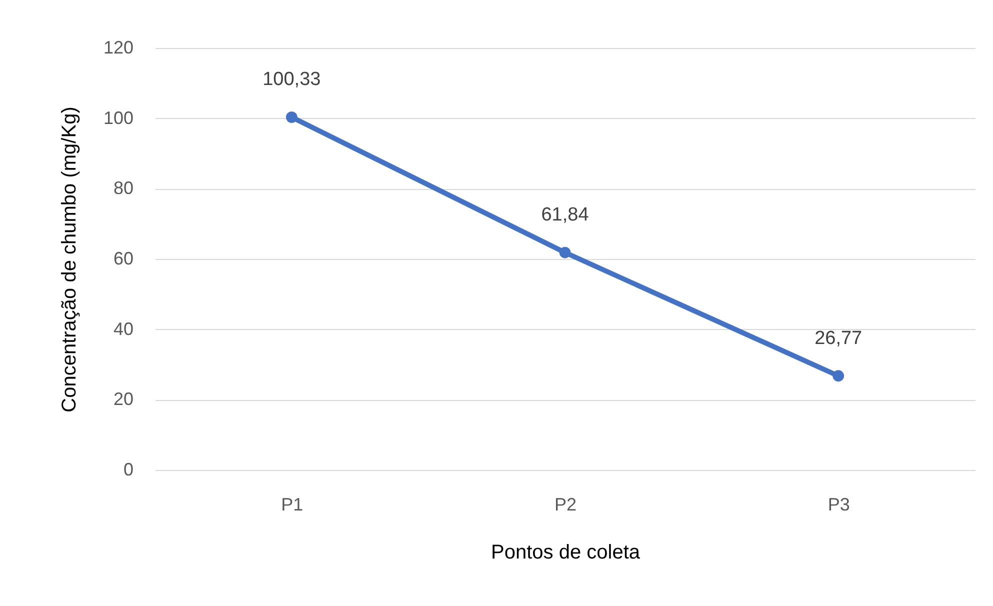 The image size is (993, 606). What do you see at coordinates (123, 328) in the screenshot?
I see `y-tick-label: 40` at bounding box center [123, 328].